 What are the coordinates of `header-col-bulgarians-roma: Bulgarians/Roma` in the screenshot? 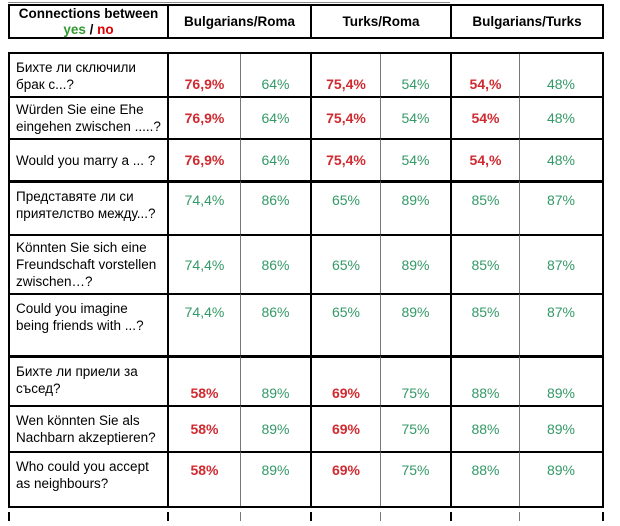 It's located at (238, 22).